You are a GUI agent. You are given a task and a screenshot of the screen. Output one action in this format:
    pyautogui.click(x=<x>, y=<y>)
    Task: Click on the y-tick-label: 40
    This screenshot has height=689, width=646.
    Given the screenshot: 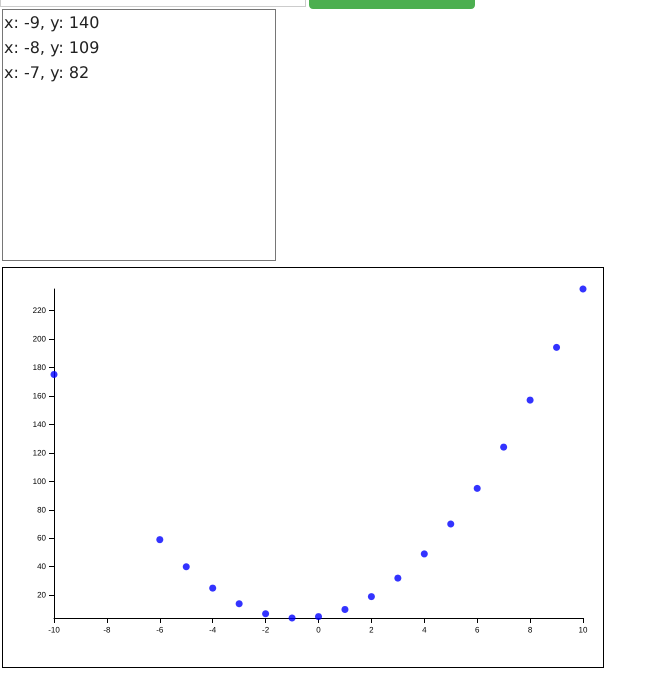 What is the action you would take?
    pyautogui.click(x=42, y=567)
    